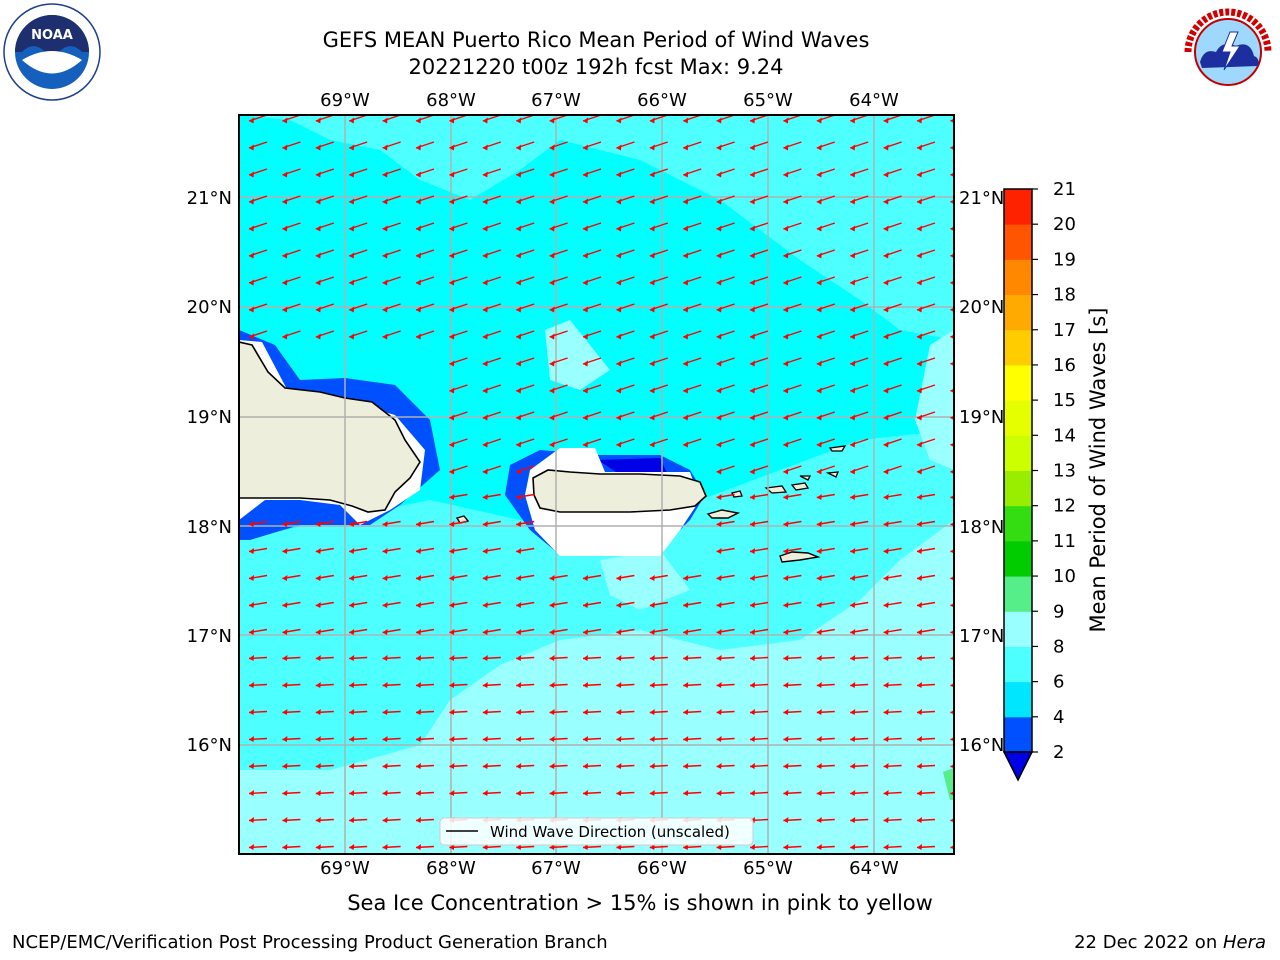 Image resolution: width=1280 pixels, height=960 pixels. I want to click on colorbar-under-extension, so click(1018, 766).